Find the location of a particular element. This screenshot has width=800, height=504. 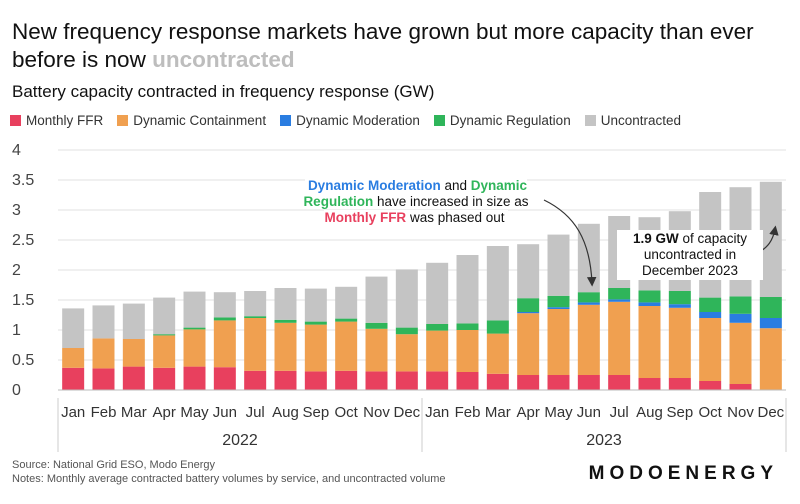

annotation-dr-label: Dynamic Regulation is located at coordinates (415, 193).